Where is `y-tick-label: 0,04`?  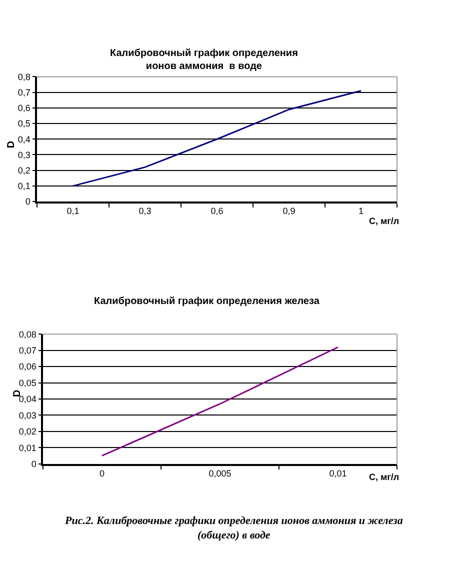 y-tick-label: 0,04 is located at coordinates (27, 399).